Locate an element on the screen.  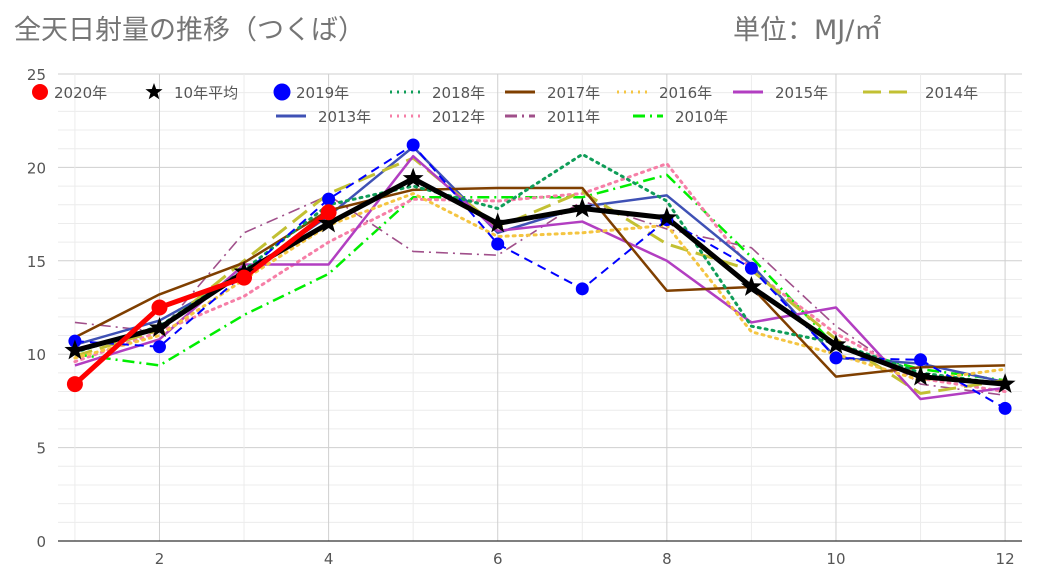
legend-item: 2013年 is located at coordinates (323, 117).